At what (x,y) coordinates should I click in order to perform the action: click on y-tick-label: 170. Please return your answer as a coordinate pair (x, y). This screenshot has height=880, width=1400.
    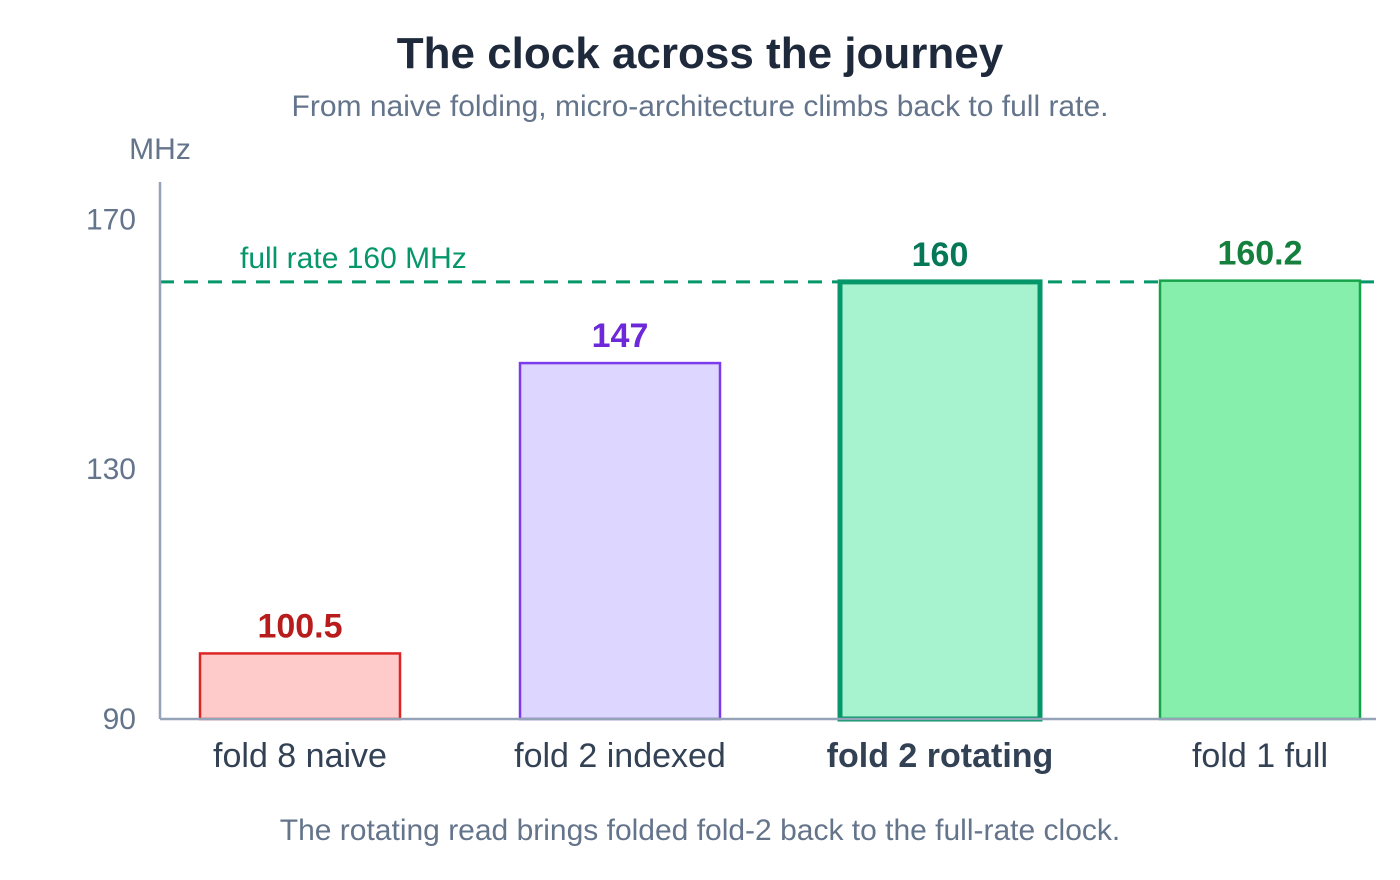
    Looking at the image, I should click on (111, 219).